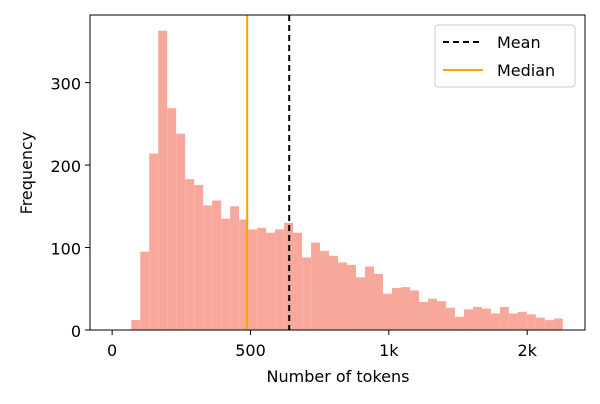  What do you see at coordinates (65, 249) in the screenshot?
I see `y-tick-label: 100` at bounding box center [65, 249].